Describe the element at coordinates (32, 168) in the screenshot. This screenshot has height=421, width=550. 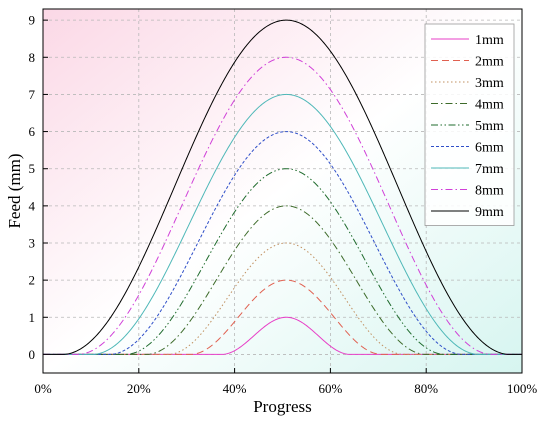
I see `y-tick-label: 5` at that location.